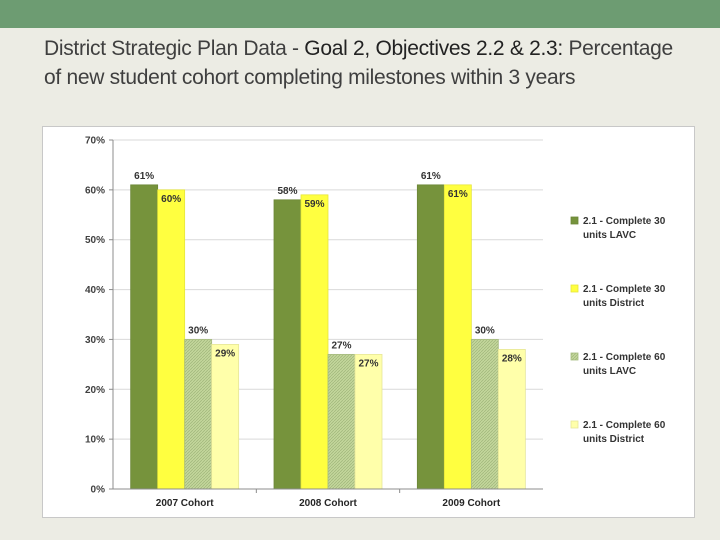  What do you see at coordinates (95, 190) in the screenshot?
I see `y-tick-label: 60%` at bounding box center [95, 190].